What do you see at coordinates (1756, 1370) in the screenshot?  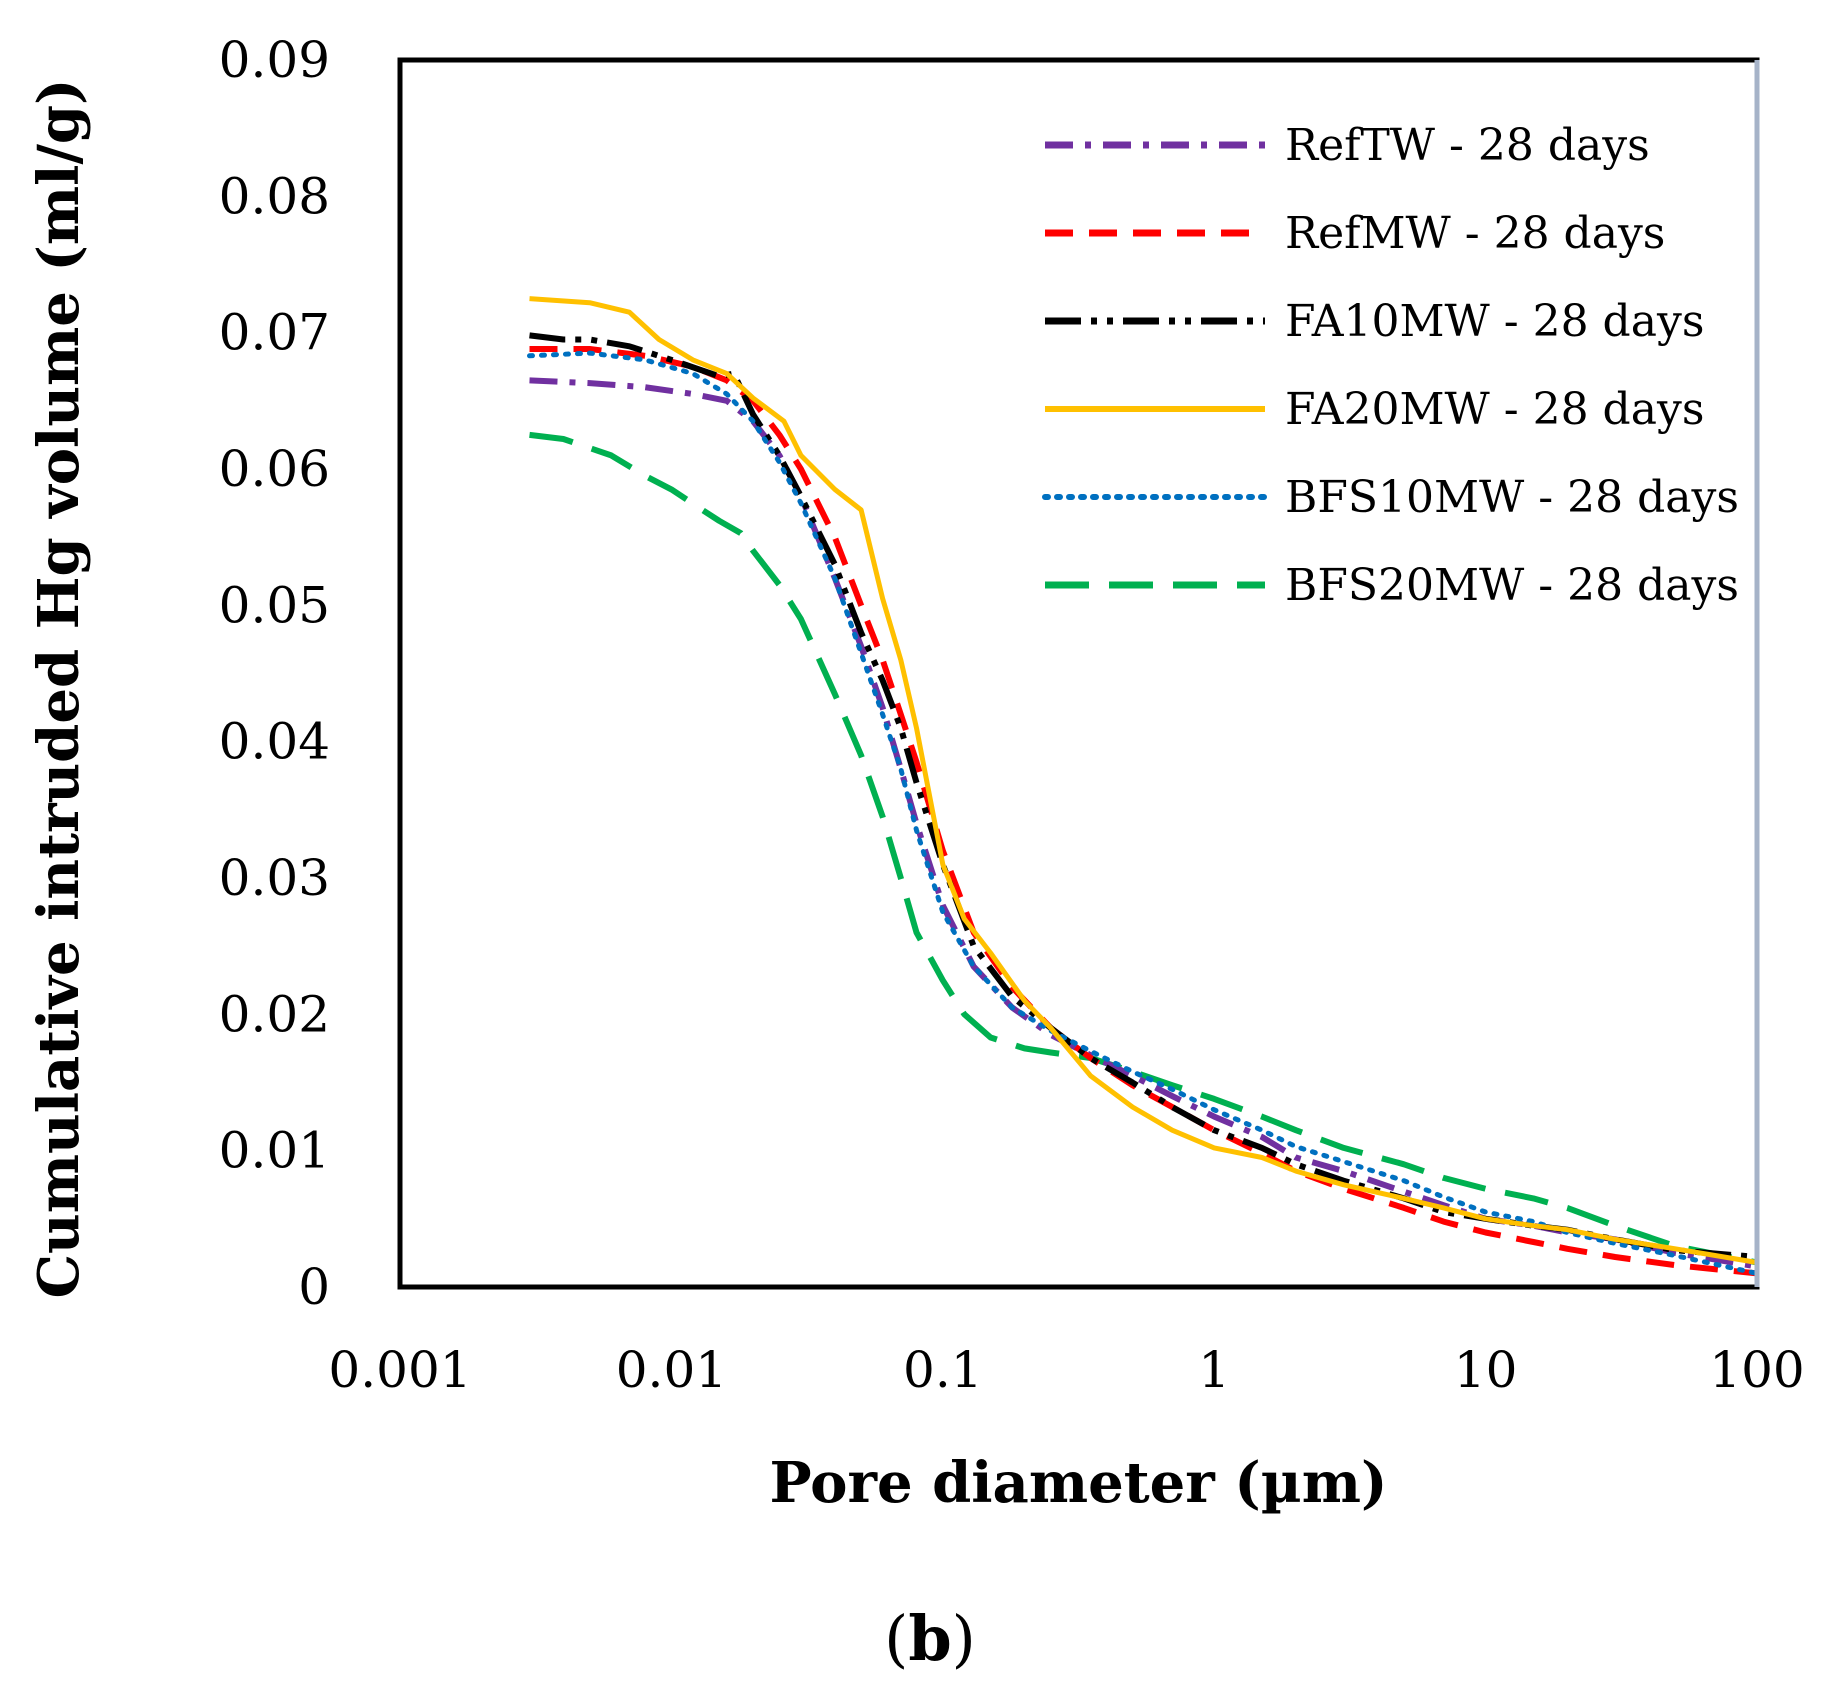 I see `x-tick-label: 100` at bounding box center [1756, 1370].